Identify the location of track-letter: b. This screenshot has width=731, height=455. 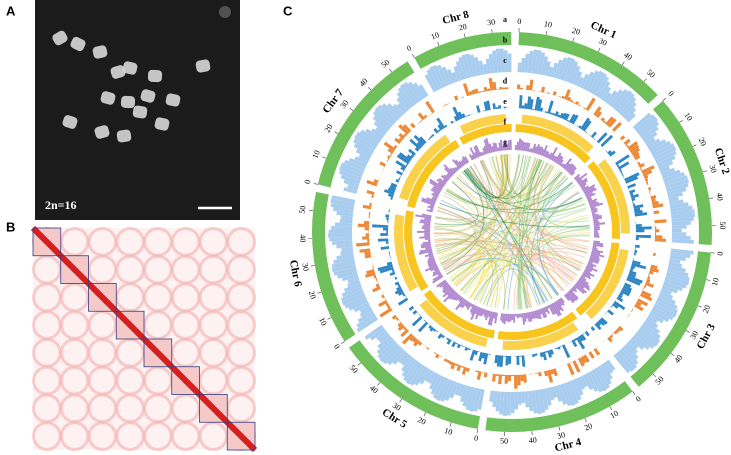
(505, 39).